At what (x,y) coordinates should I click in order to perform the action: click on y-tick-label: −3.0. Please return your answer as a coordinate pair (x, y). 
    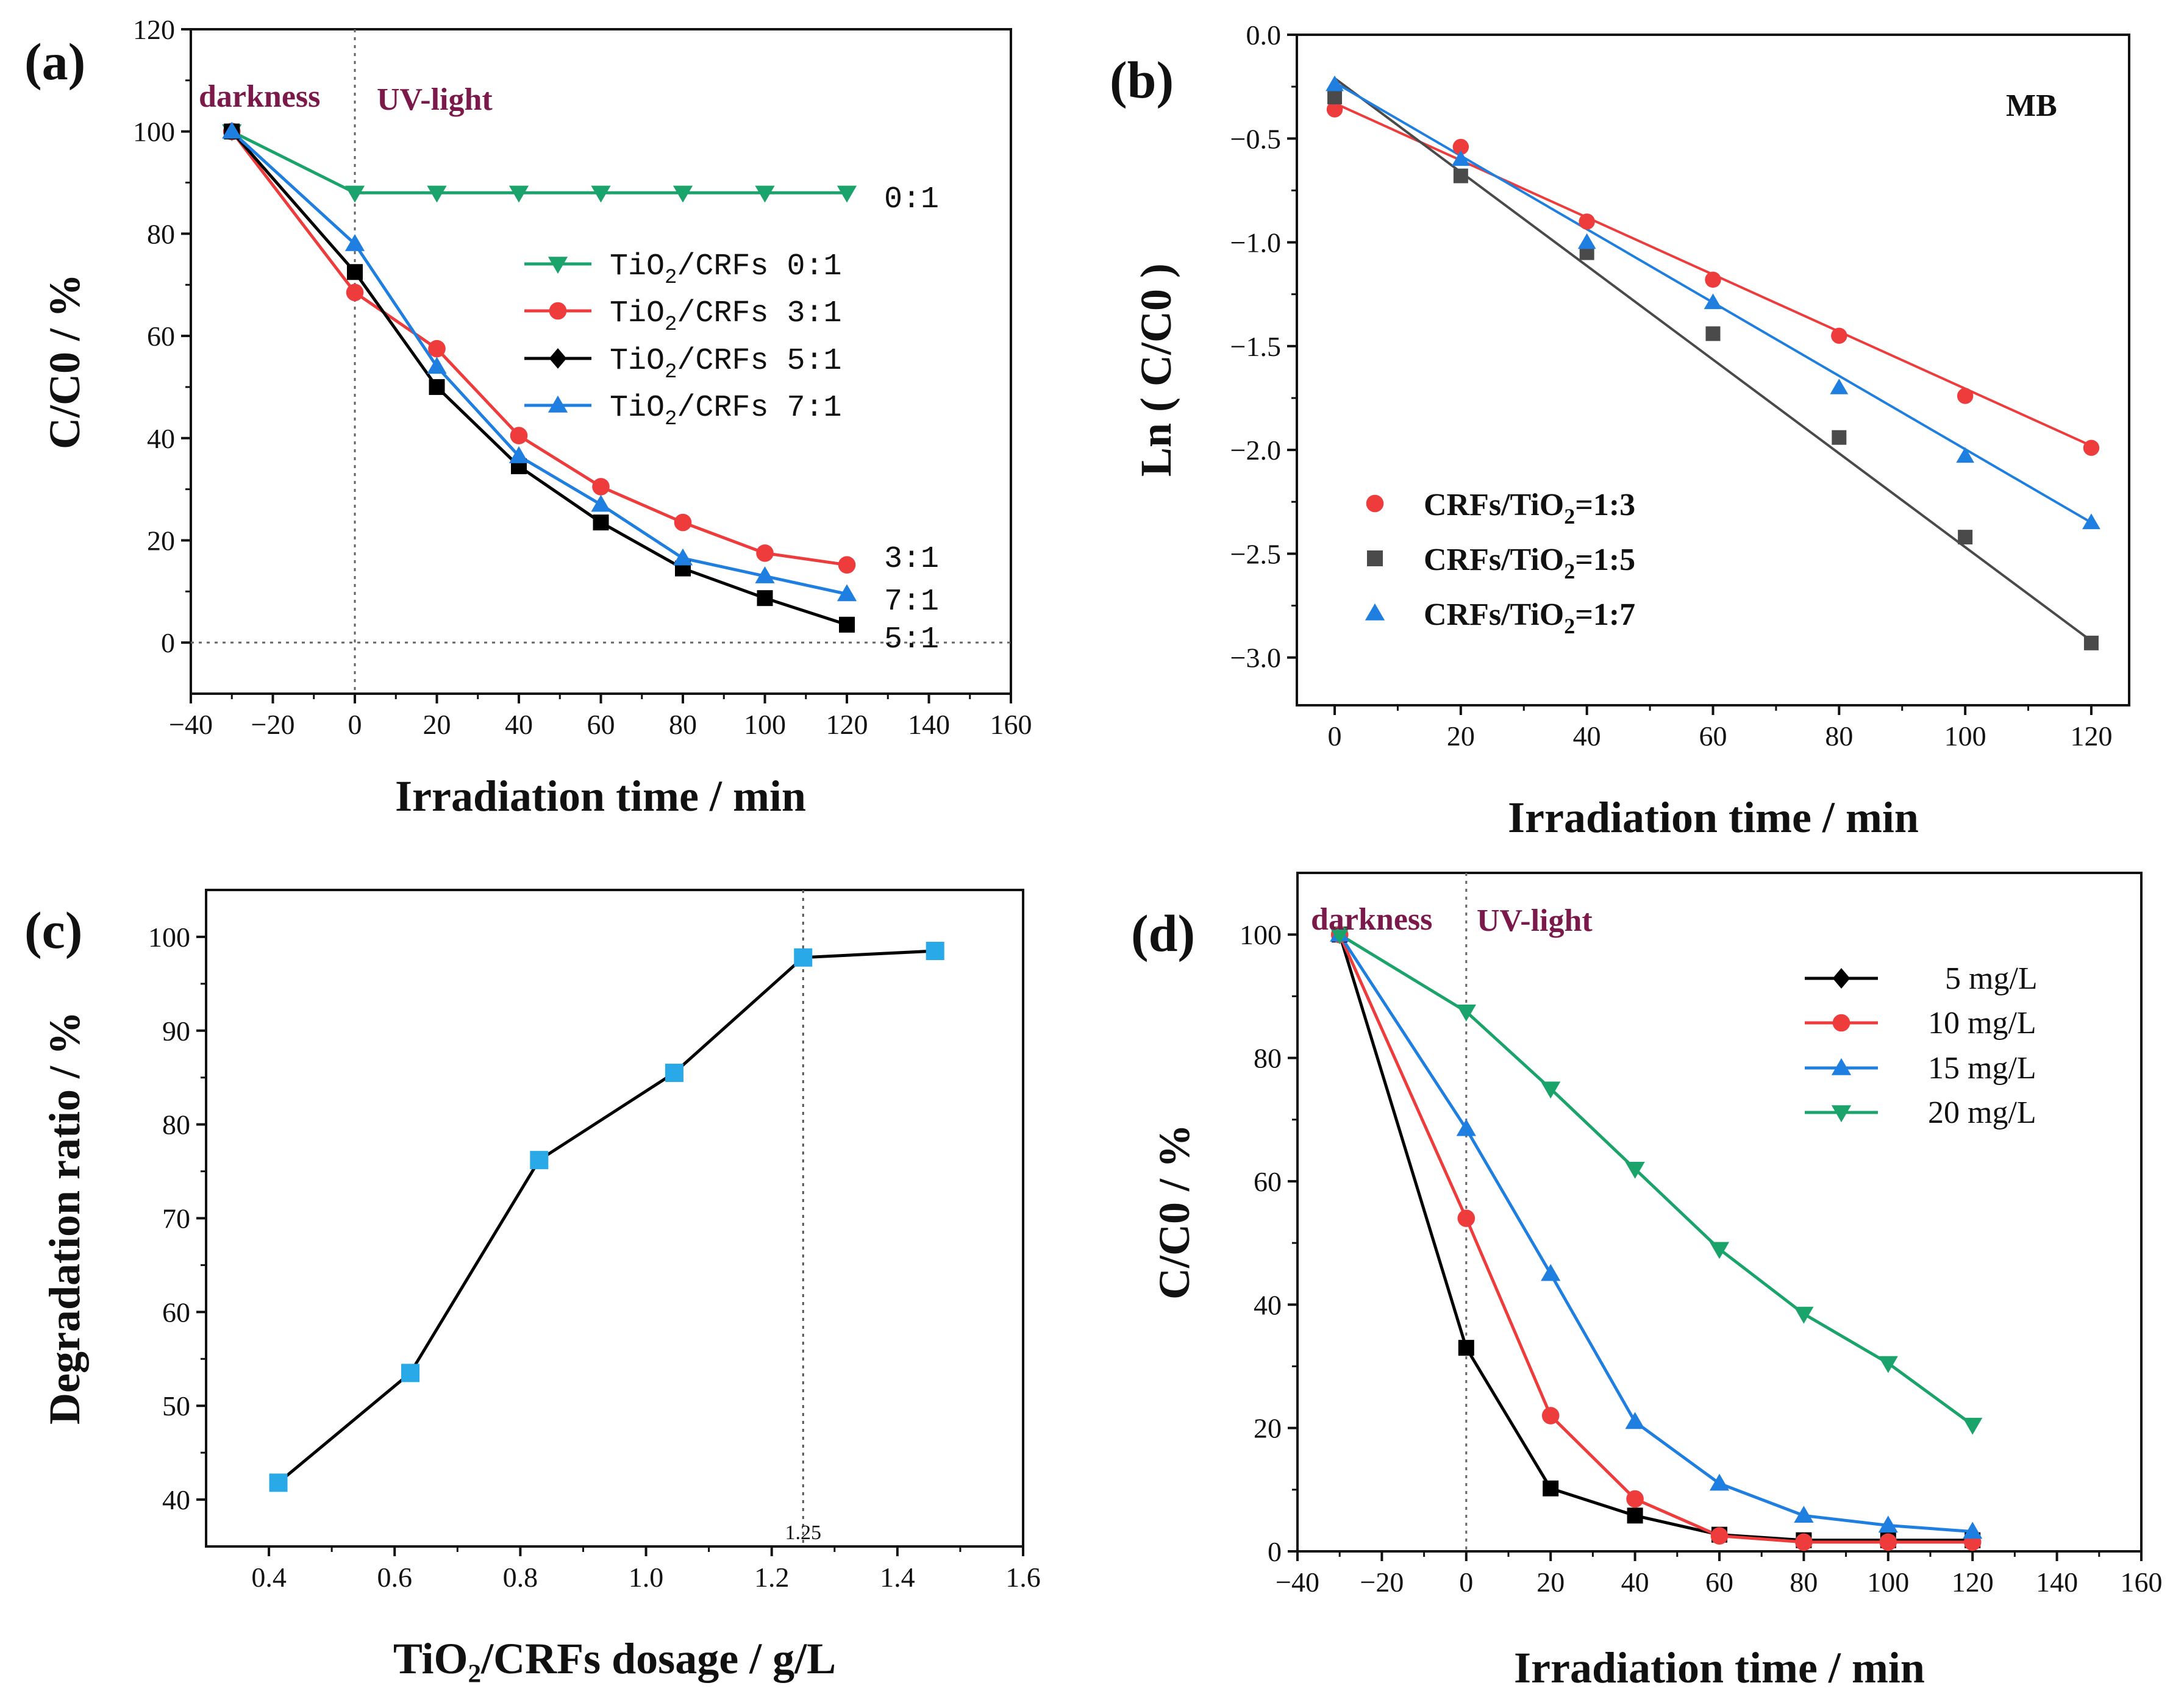
    Looking at the image, I should click on (1255, 658).